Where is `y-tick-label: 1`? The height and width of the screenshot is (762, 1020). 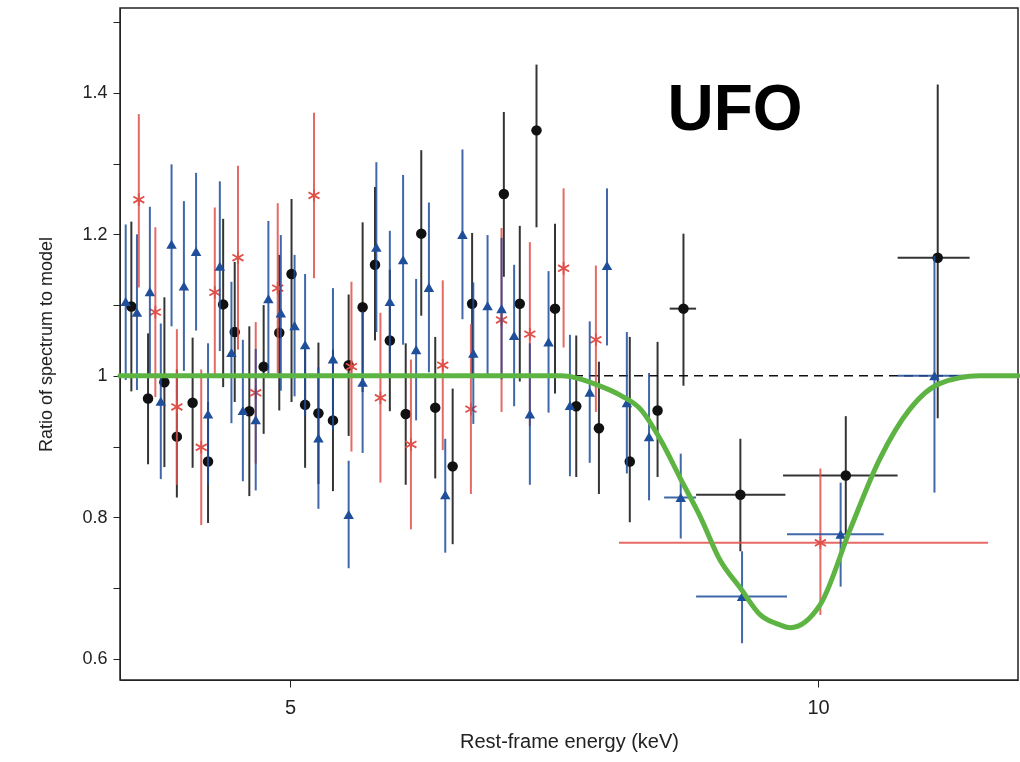 y-tick-label: 1 is located at coordinates (102, 375).